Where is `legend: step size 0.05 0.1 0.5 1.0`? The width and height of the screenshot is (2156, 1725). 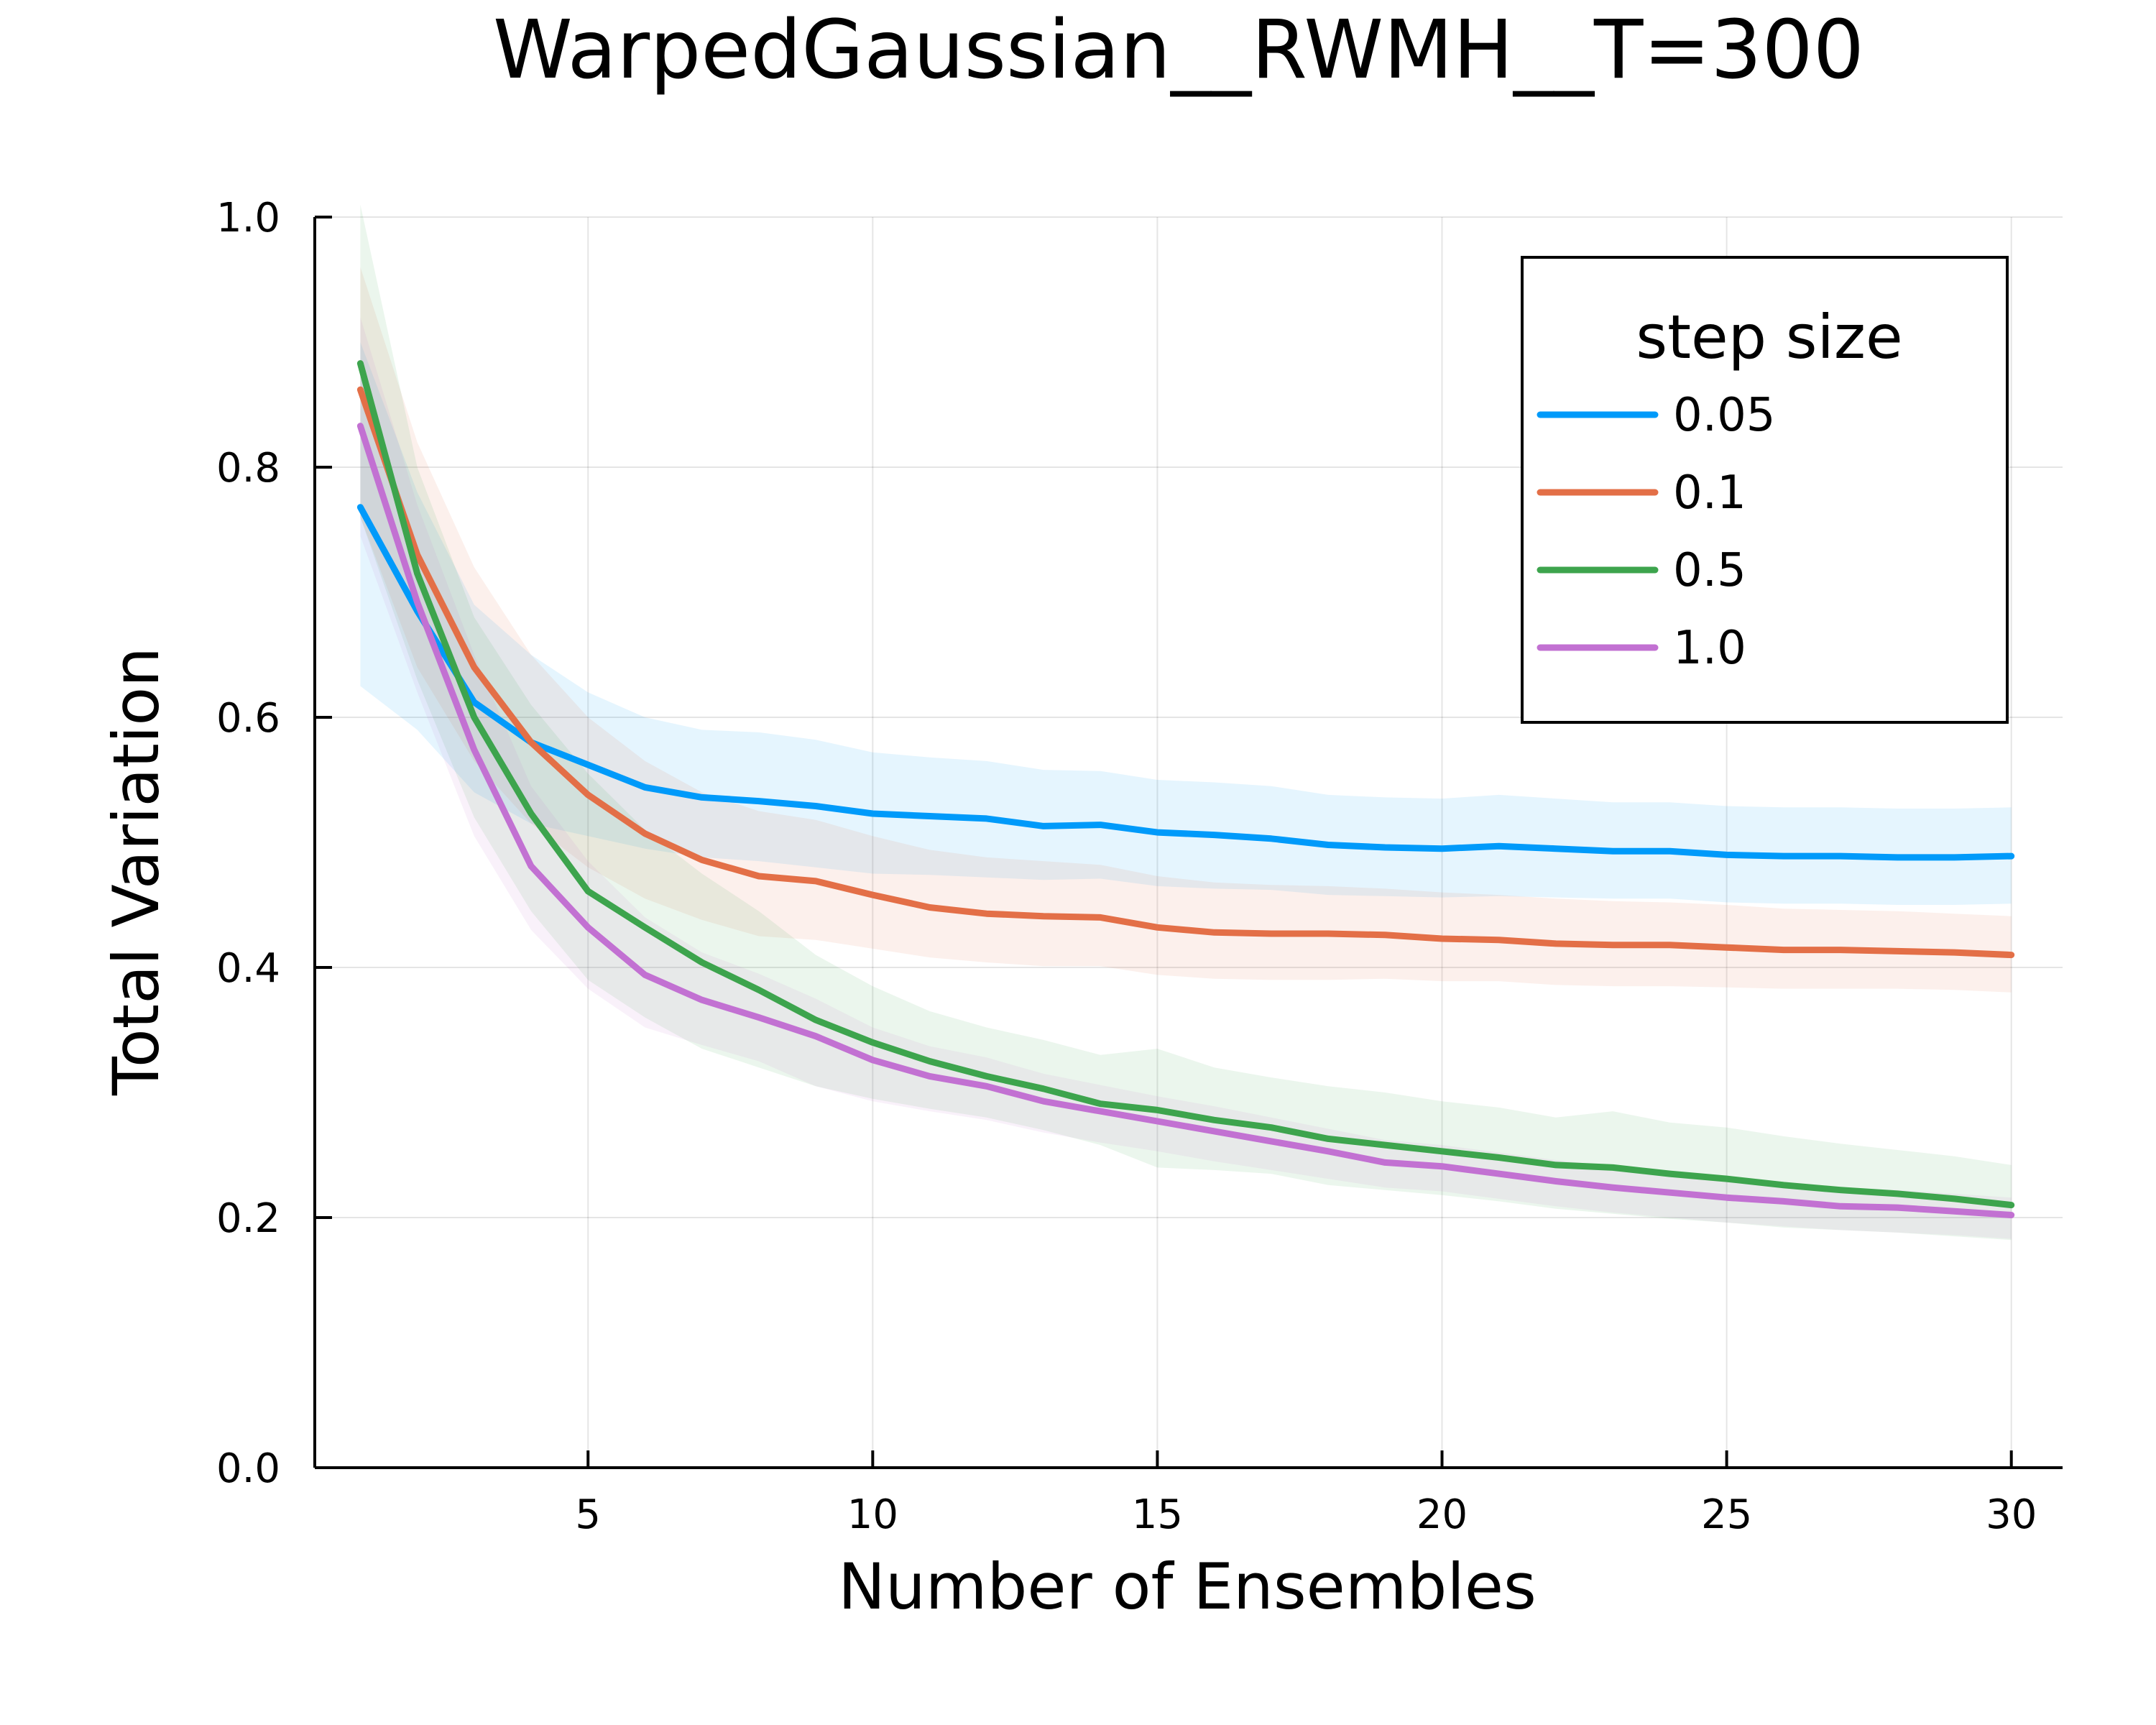
legend: step size 0.05 0.1 0.5 1.0 is located at coordinates (1765, 490).